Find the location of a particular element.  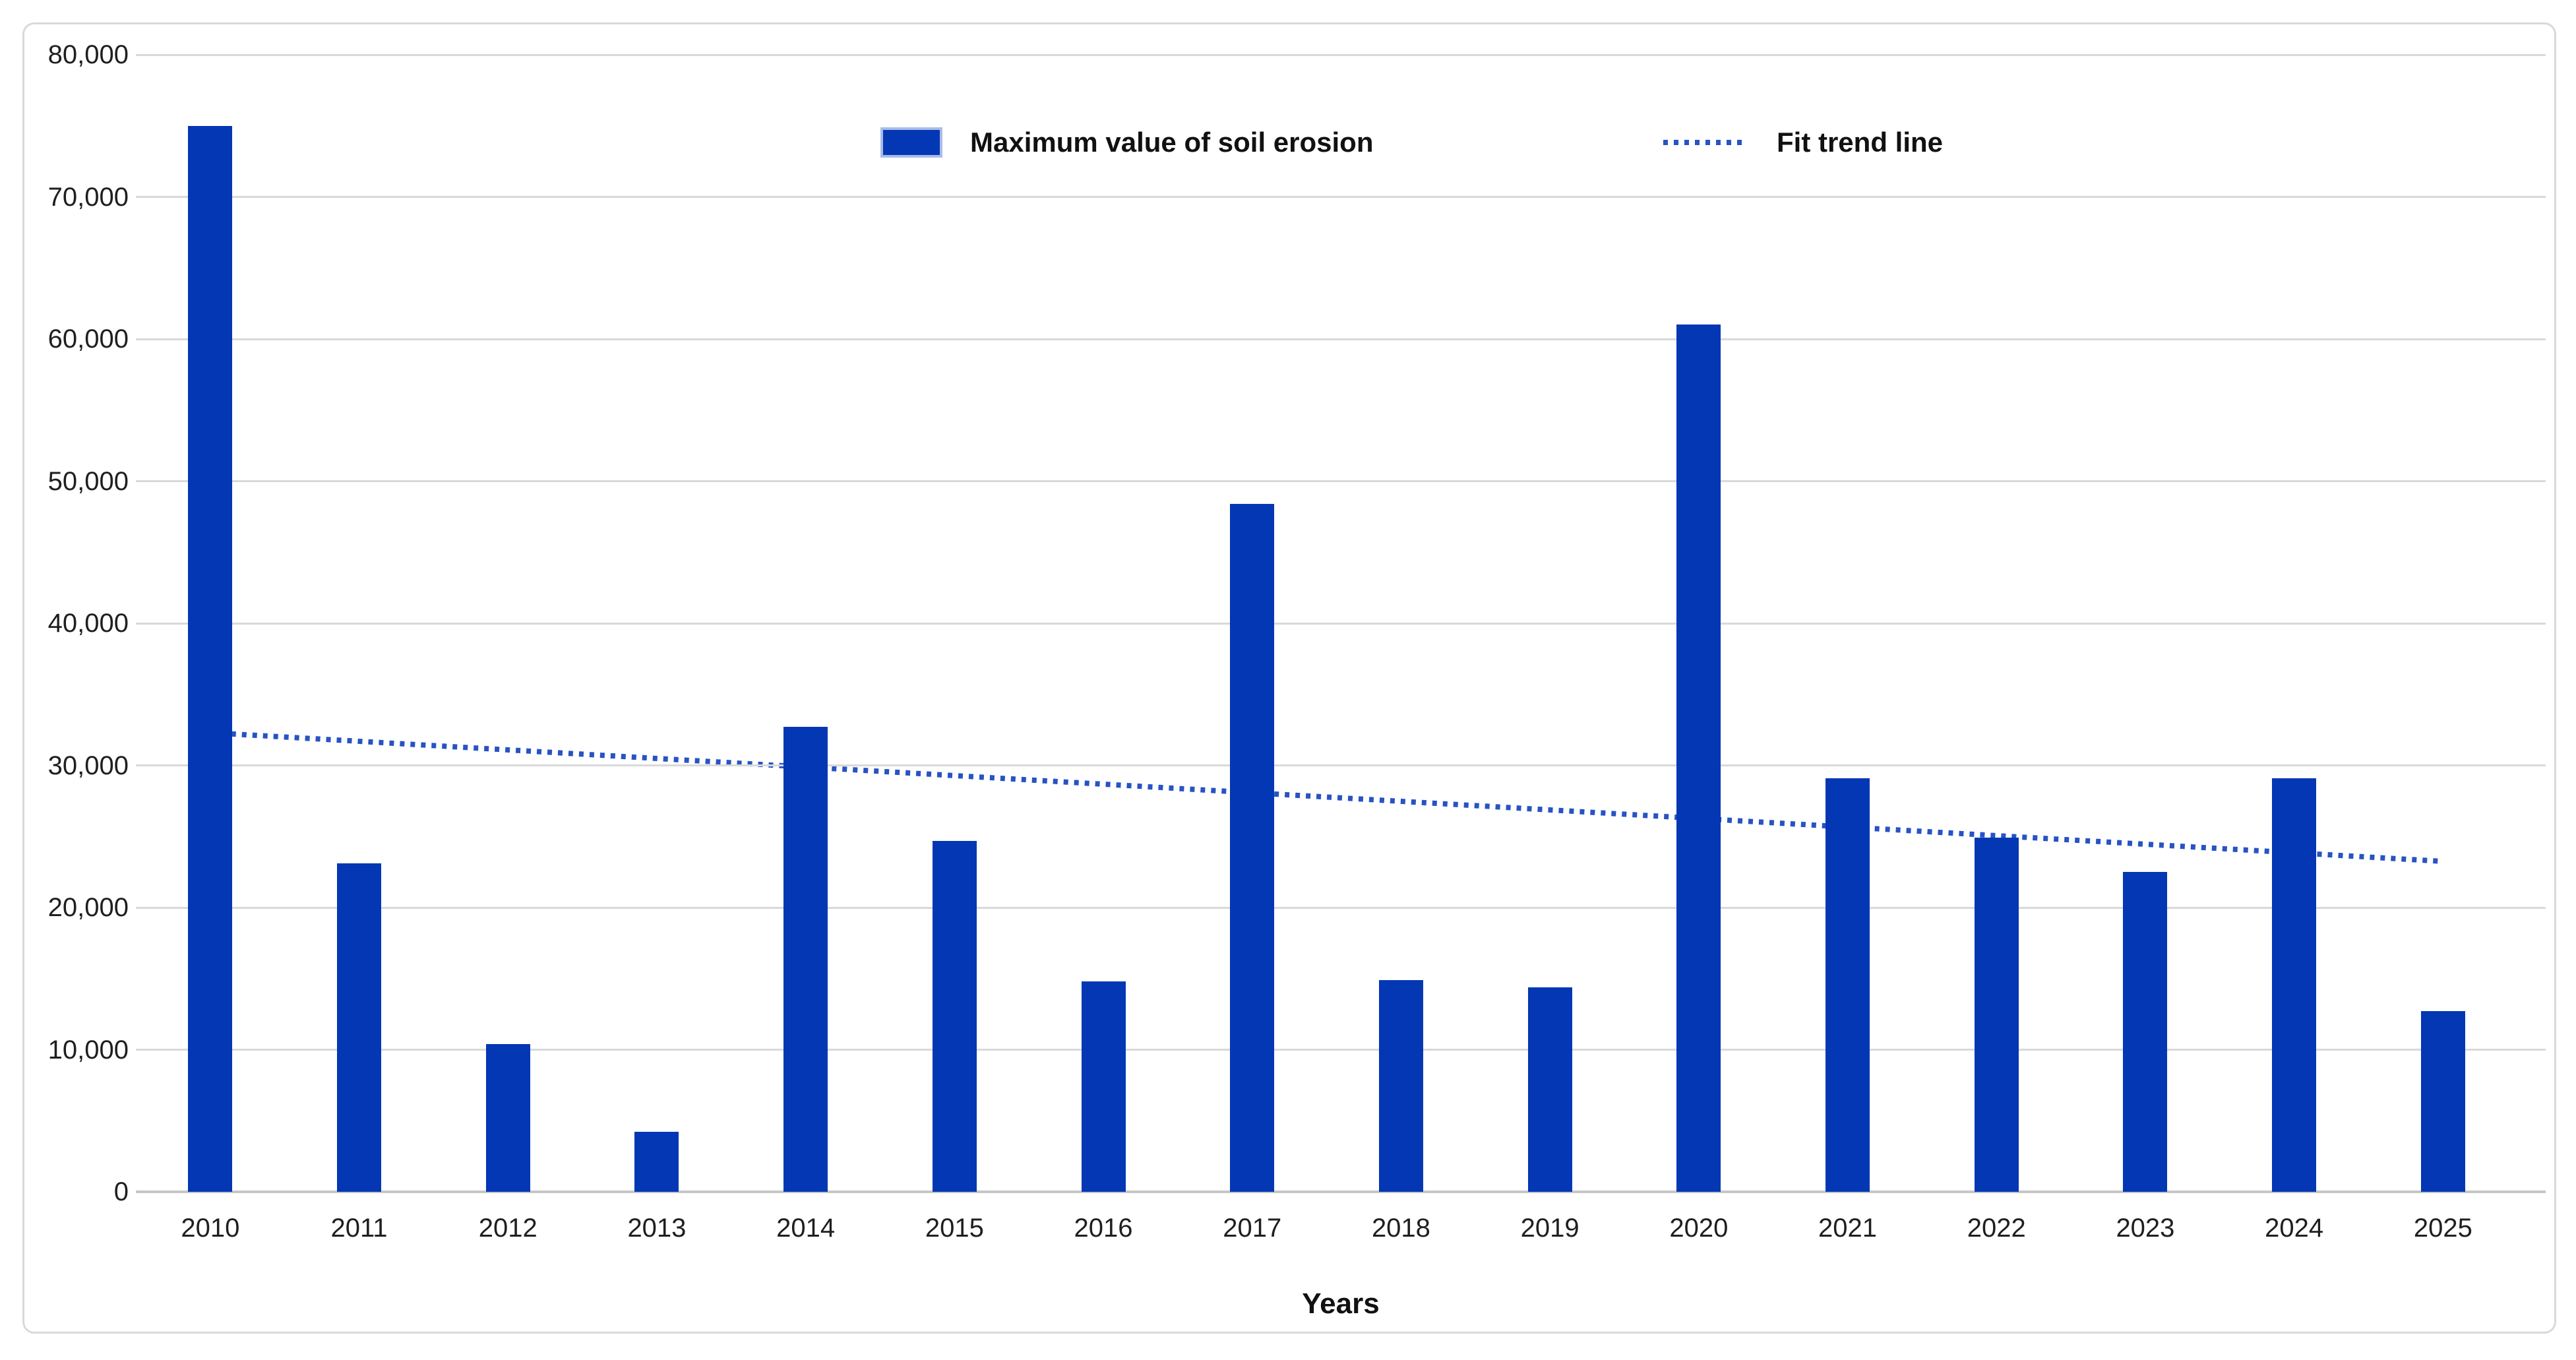

bar-2021 is located at coordinates (1847, 985).